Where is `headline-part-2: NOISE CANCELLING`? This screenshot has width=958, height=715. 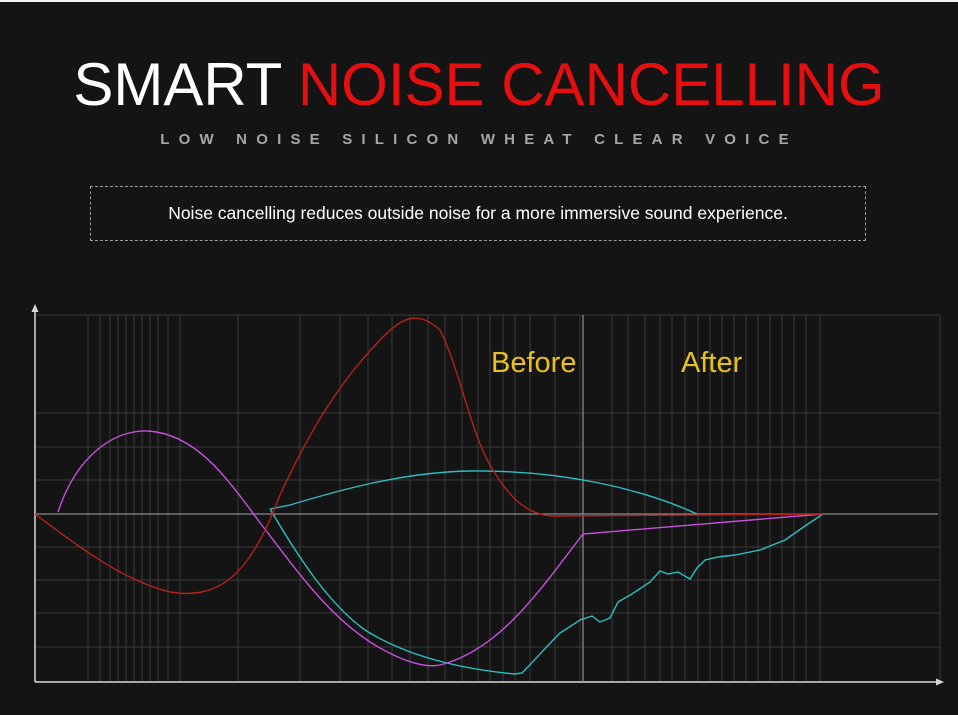 headline-part-2: NOISE CANCELLING is located at coordinates (591, 84).